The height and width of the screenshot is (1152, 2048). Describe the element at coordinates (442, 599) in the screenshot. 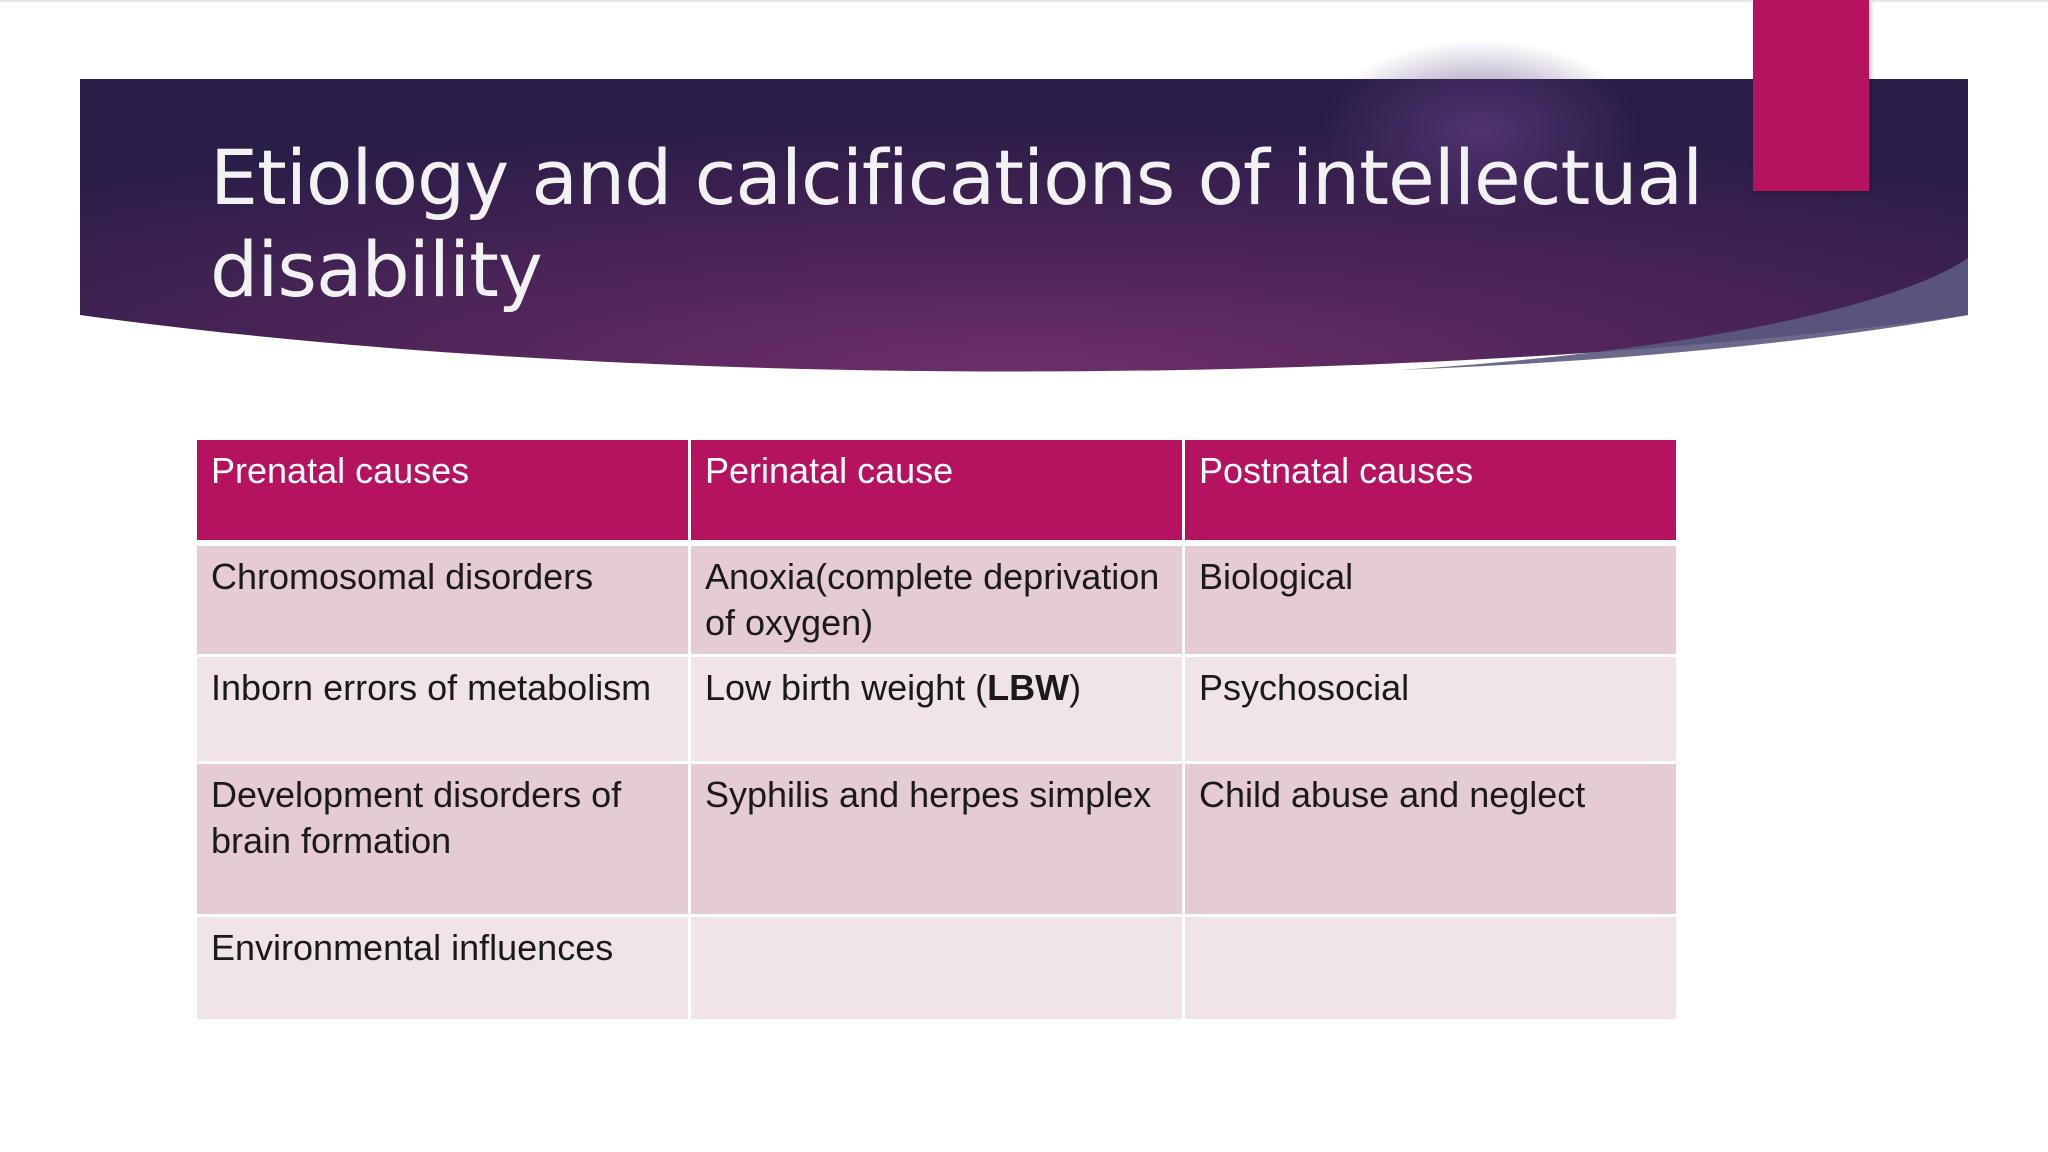

I see `cell-prenatal: Chromosomal disorders` at that location.